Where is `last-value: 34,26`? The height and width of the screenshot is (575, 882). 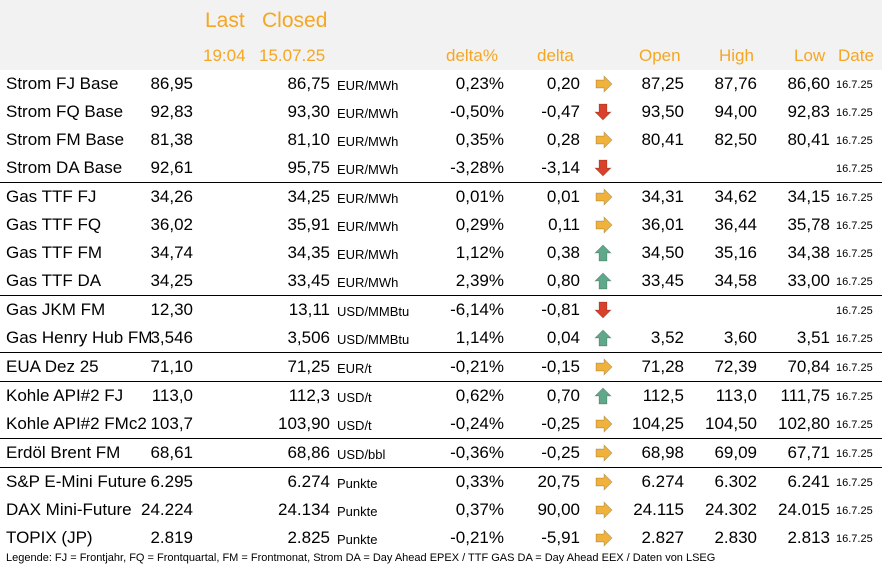 last-value: 34,26 is located at coordinates (171, 196).